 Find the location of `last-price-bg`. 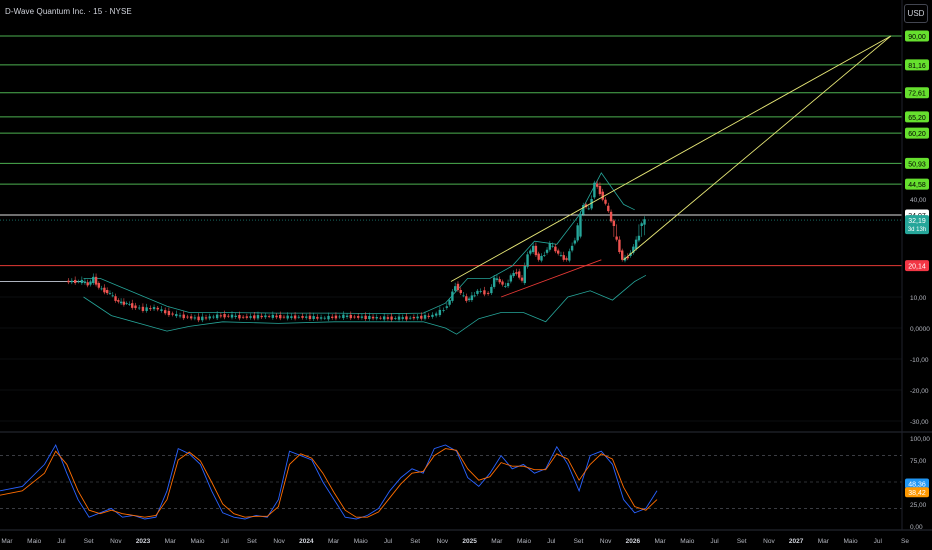

last-price-bg is located at coordinates (917, 225).